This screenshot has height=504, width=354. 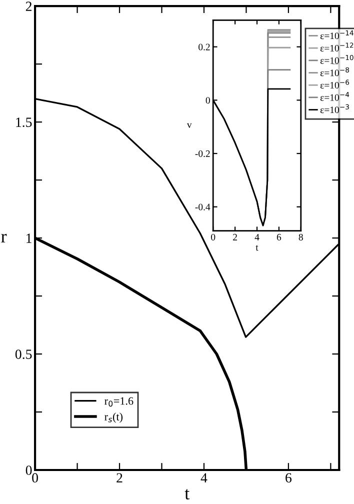 What do you see at coordinates (189, 125) in the screenshot?
I see `y-axis-title: v` at bounding box center [189, 125].